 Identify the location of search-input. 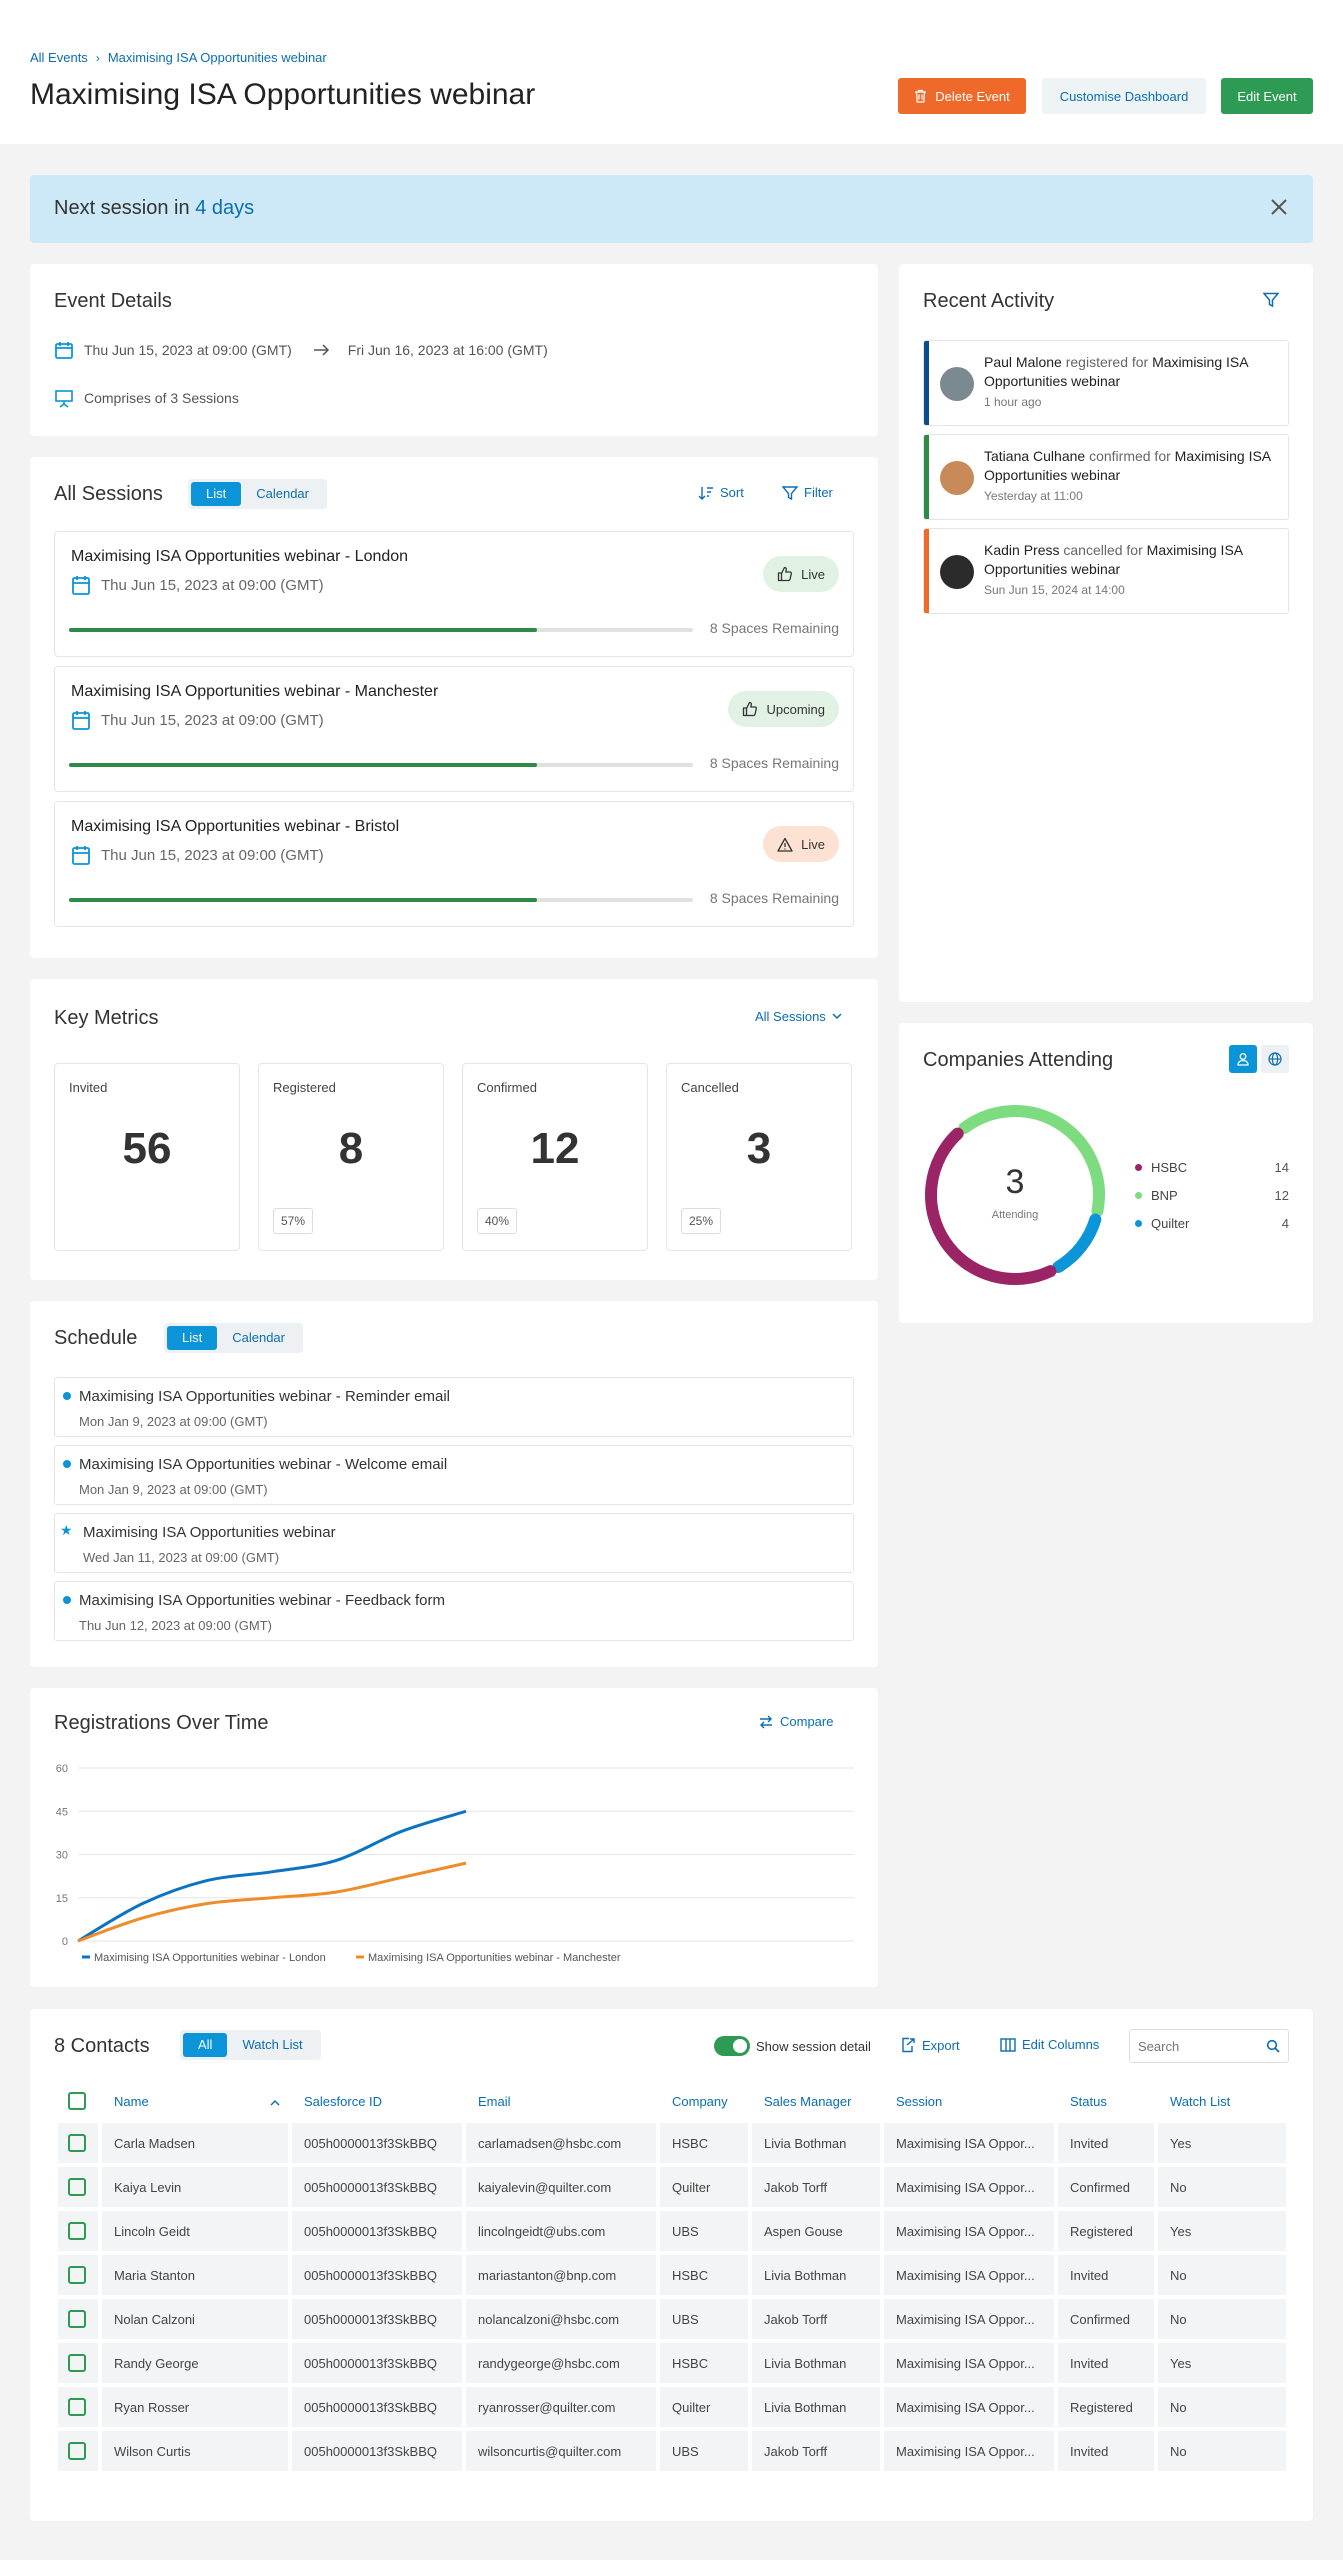
(1198, 2046).